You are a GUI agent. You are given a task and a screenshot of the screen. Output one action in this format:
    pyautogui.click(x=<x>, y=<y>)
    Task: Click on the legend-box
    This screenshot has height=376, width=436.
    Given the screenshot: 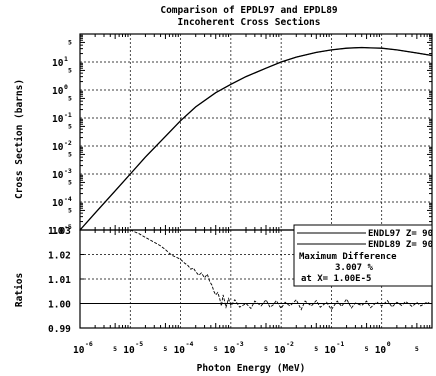 What is the action you would take?
    pyautogui.click(x=363, y=255)
    